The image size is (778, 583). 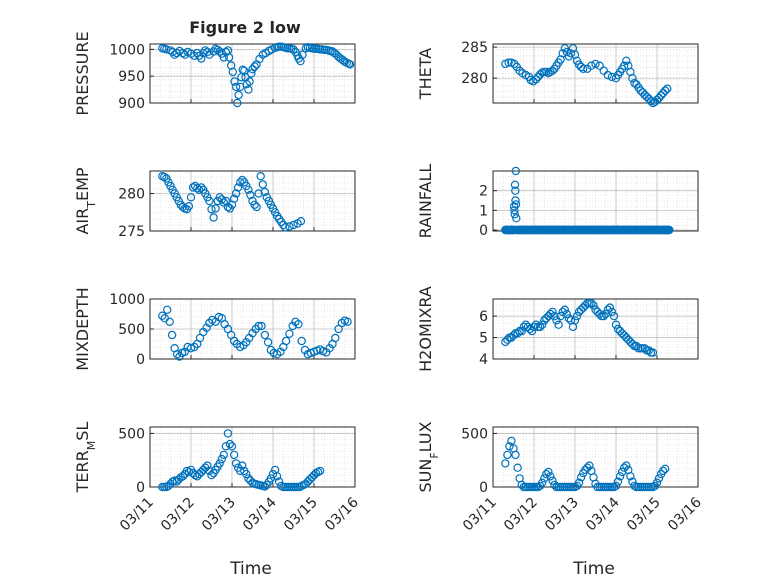 What do you see at coordinates (131, 104) in the screenshot?
I see `y-tick-label: 900` at bounding box center [131, 104].